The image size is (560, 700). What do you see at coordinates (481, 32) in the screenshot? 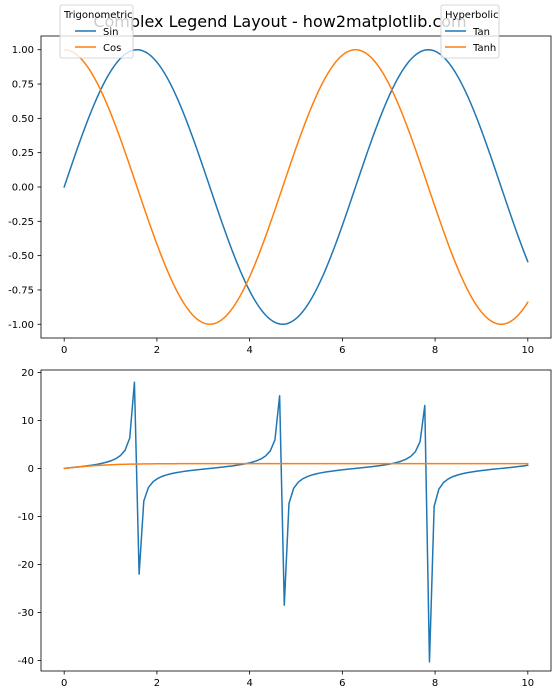
I see `legend-tan-label: Tan` at bounding box center [481, 32].